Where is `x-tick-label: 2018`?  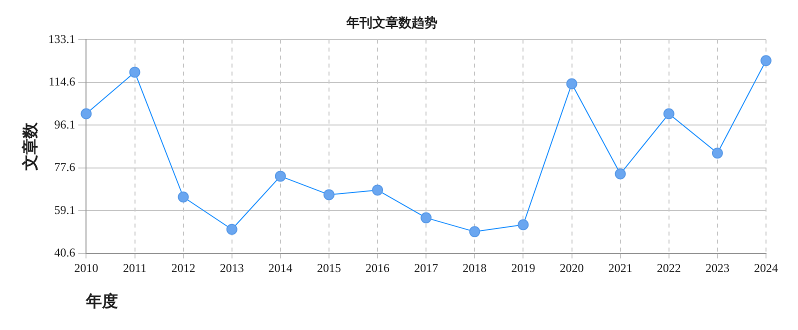
x-tick-label: 2018 is located at coordinates (474, 267).